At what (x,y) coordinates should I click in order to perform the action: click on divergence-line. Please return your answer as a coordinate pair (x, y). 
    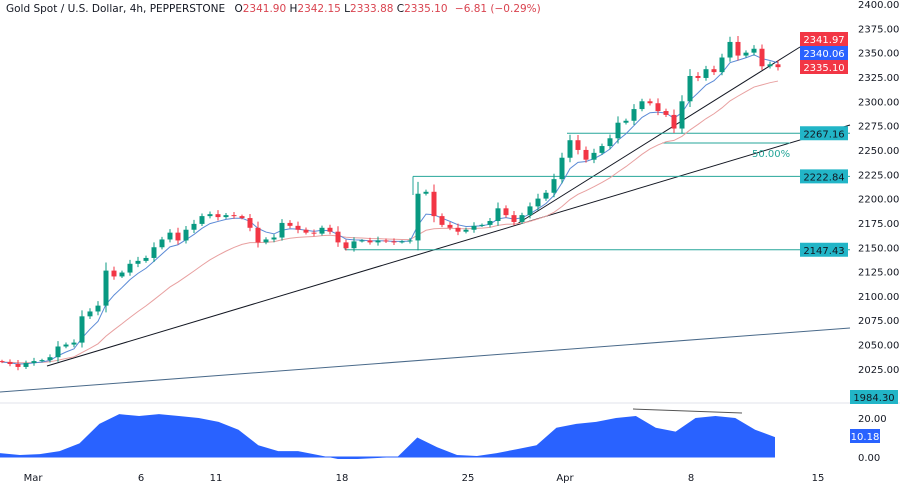
    Looking at the image, I should click on (687, 411).